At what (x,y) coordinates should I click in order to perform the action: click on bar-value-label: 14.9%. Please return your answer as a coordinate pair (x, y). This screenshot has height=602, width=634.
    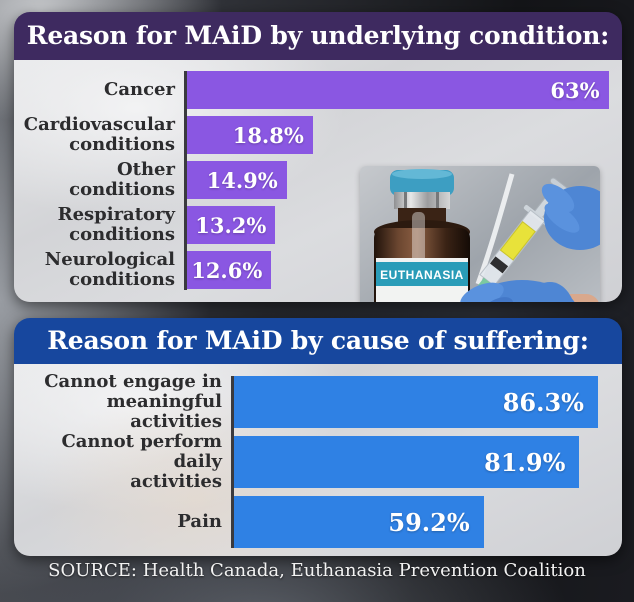
    Looking at the image, I should click on (242, 180).